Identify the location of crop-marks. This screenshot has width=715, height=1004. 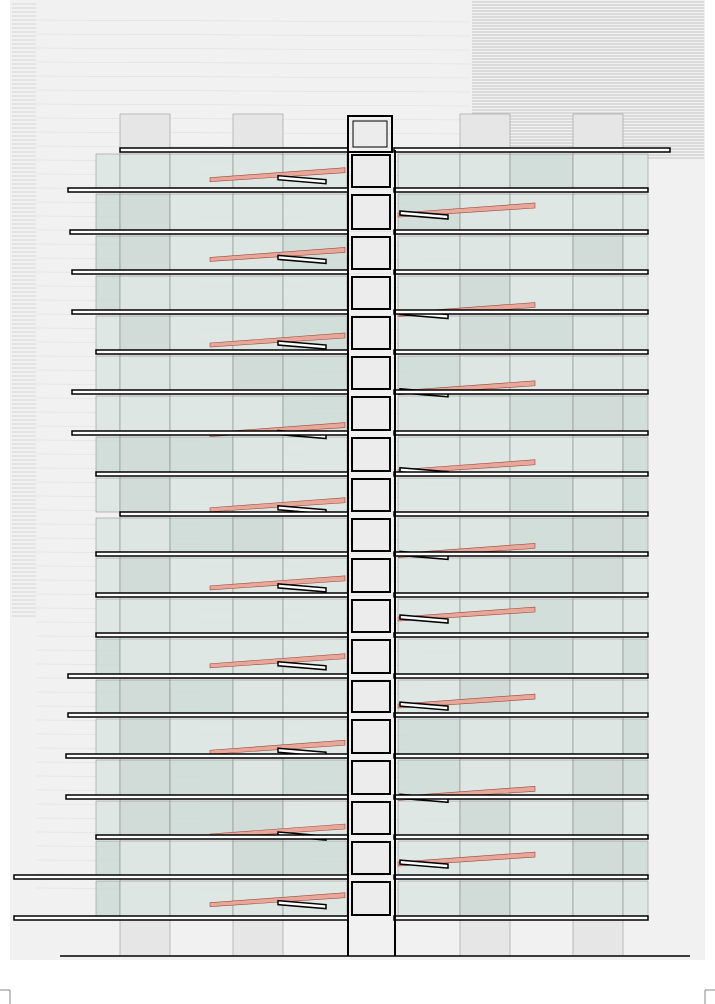
(357, 996).